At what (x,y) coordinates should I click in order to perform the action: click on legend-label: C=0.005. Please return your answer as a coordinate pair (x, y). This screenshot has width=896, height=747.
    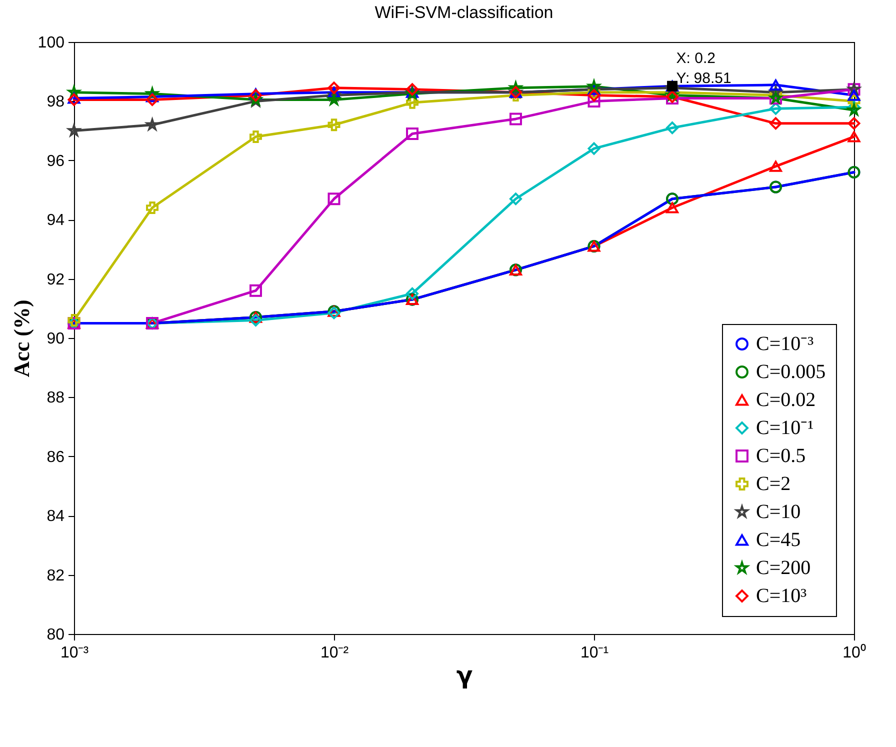
    Looking at the image, I should click on (791, 372).